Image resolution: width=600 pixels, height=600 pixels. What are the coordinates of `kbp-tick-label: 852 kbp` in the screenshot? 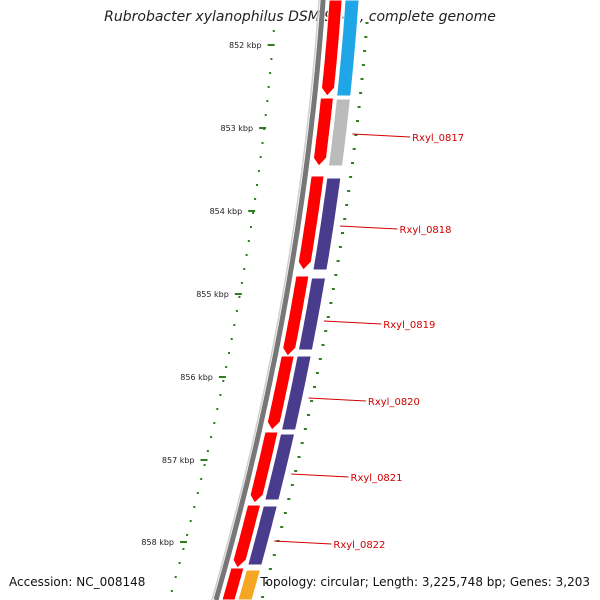 It's located at (245, 45).